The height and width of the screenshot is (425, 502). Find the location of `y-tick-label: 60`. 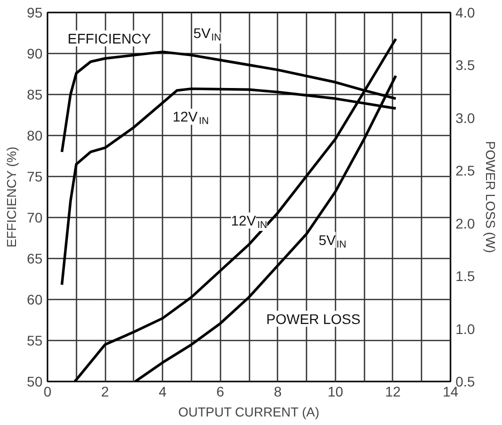

y-tick-label: 60 is located at coordinates (34, 300).